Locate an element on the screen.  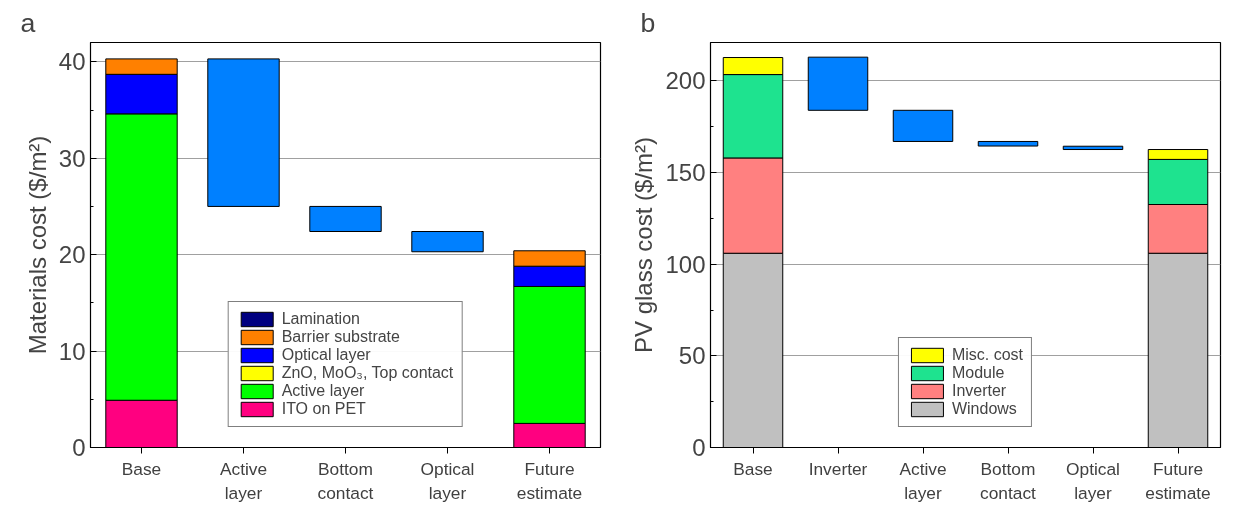
y-tick-label: 150 is located at coordinates (685, 173).